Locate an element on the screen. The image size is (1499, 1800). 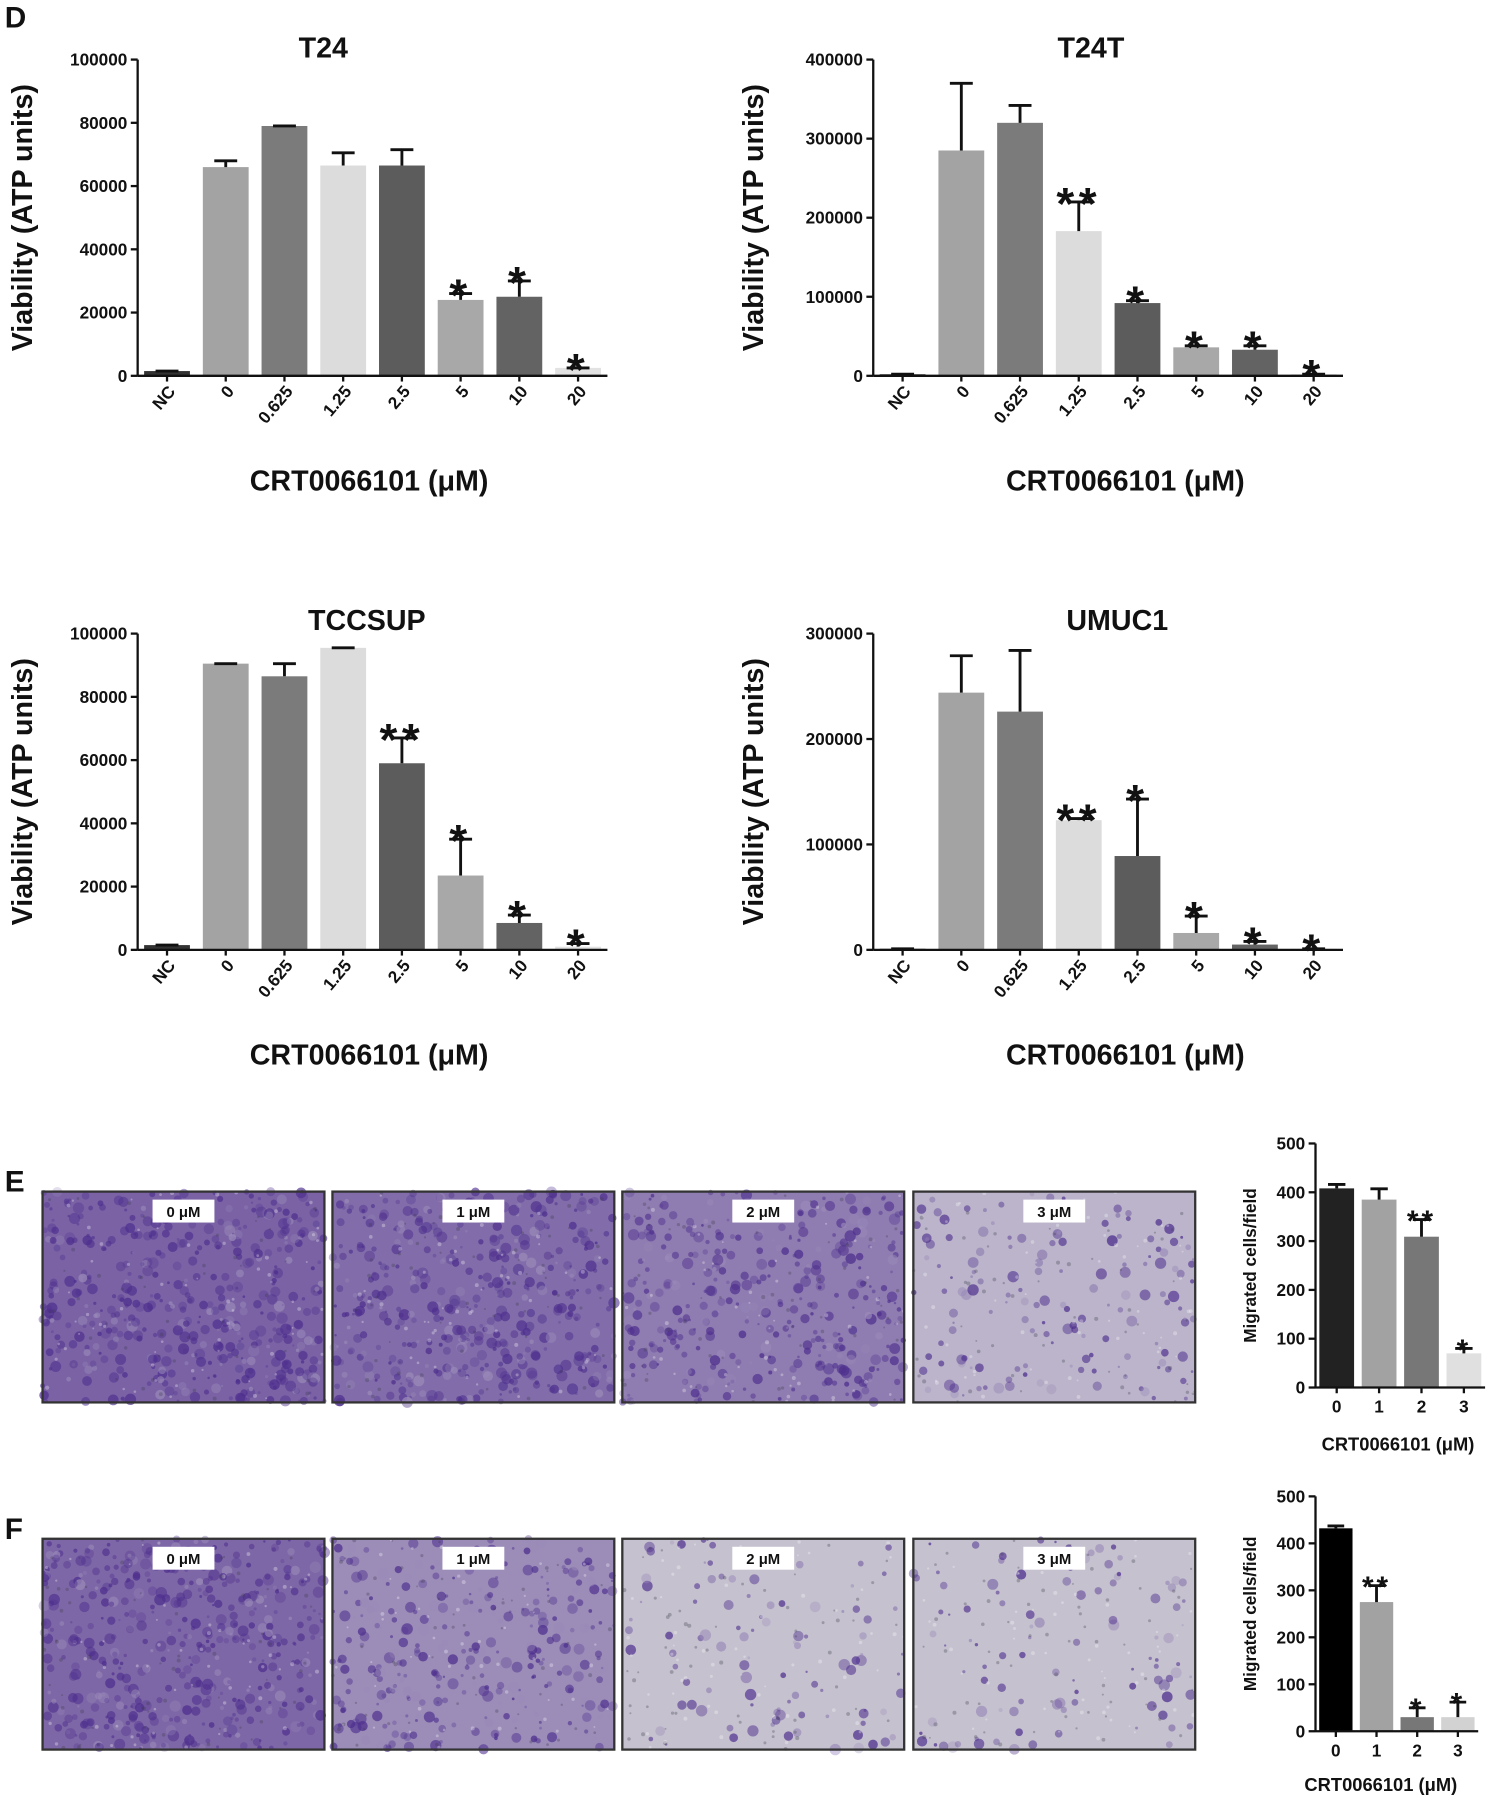
significance-mark: * is located at coordinates (519, 282).